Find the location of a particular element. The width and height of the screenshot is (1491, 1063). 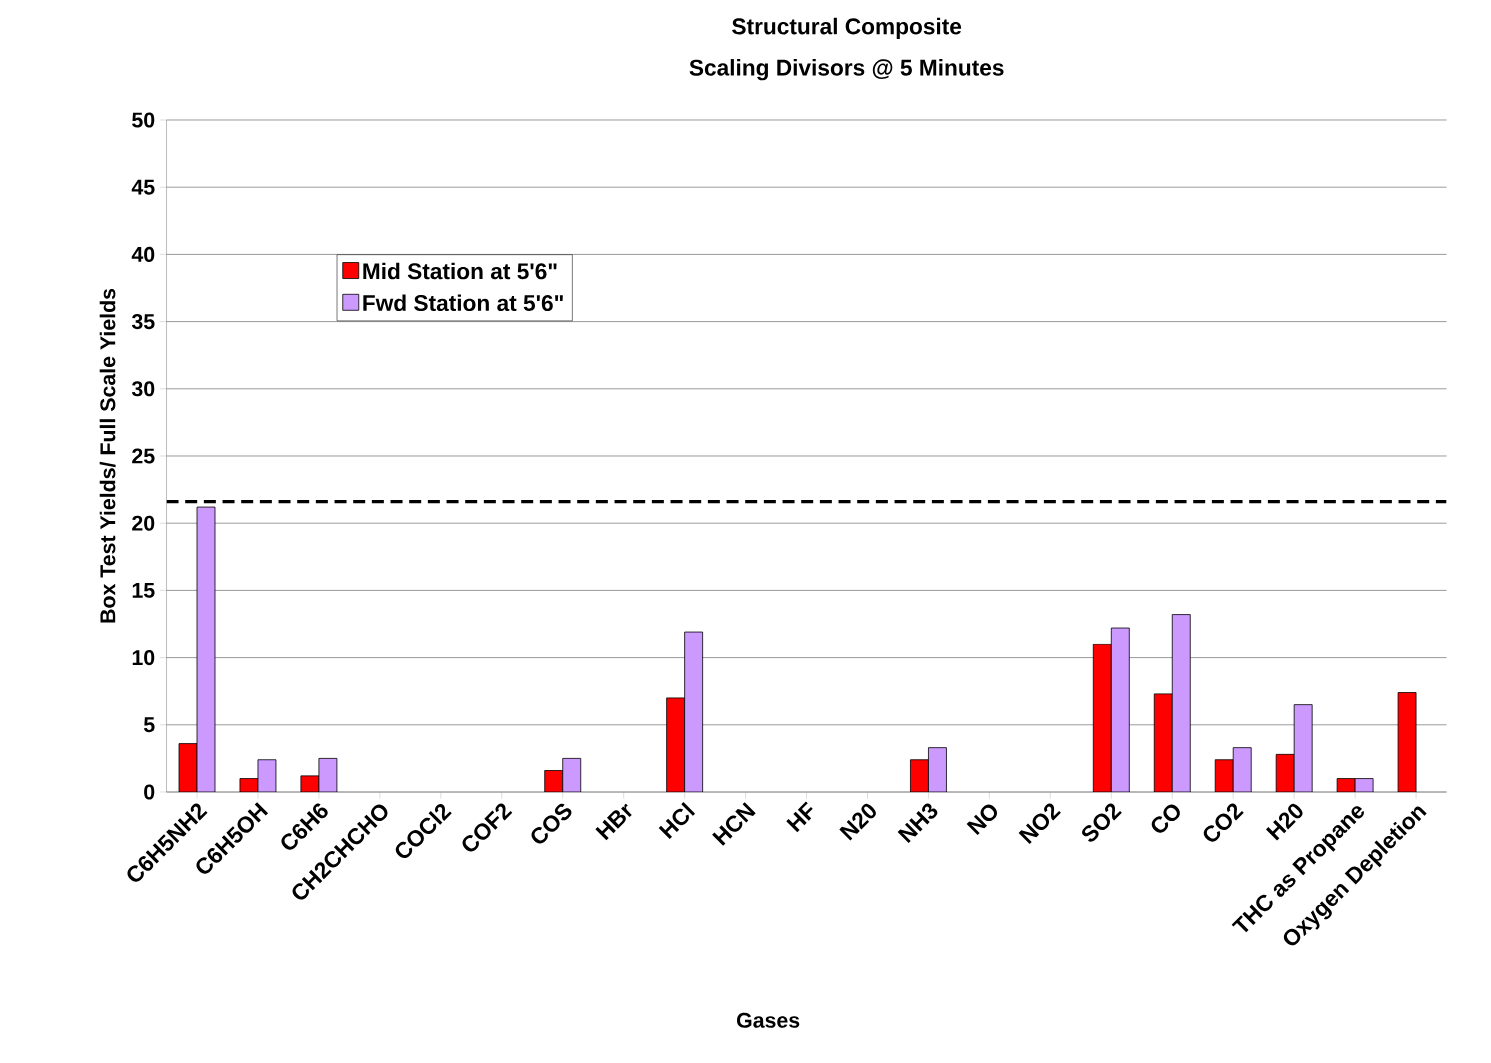

y-tick-label: 35 is located at coordinates (143, 322).